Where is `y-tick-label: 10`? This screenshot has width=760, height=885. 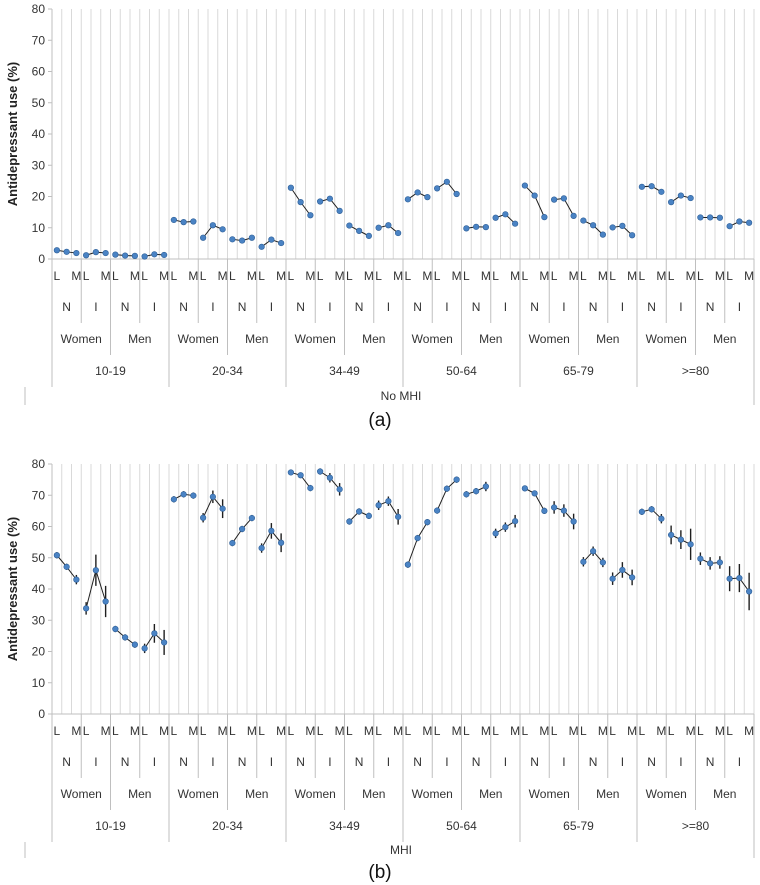
y-tick-label: 10 is located at coordinates (39, 683).